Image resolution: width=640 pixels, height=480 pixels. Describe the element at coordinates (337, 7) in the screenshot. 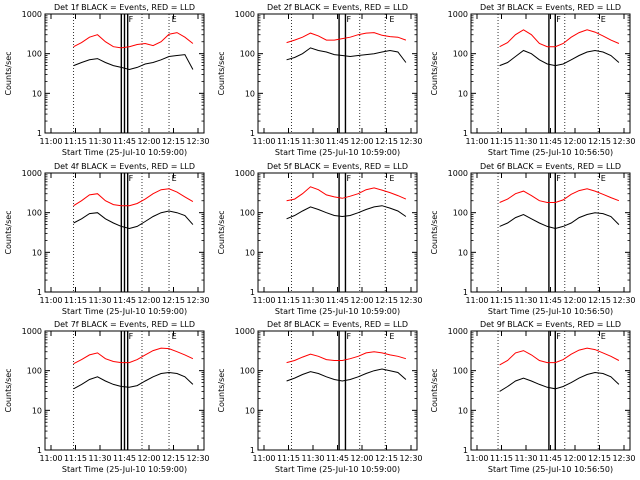

I see `panel-title: Det 2f BLACK = Events, RED = LLD` at that location.